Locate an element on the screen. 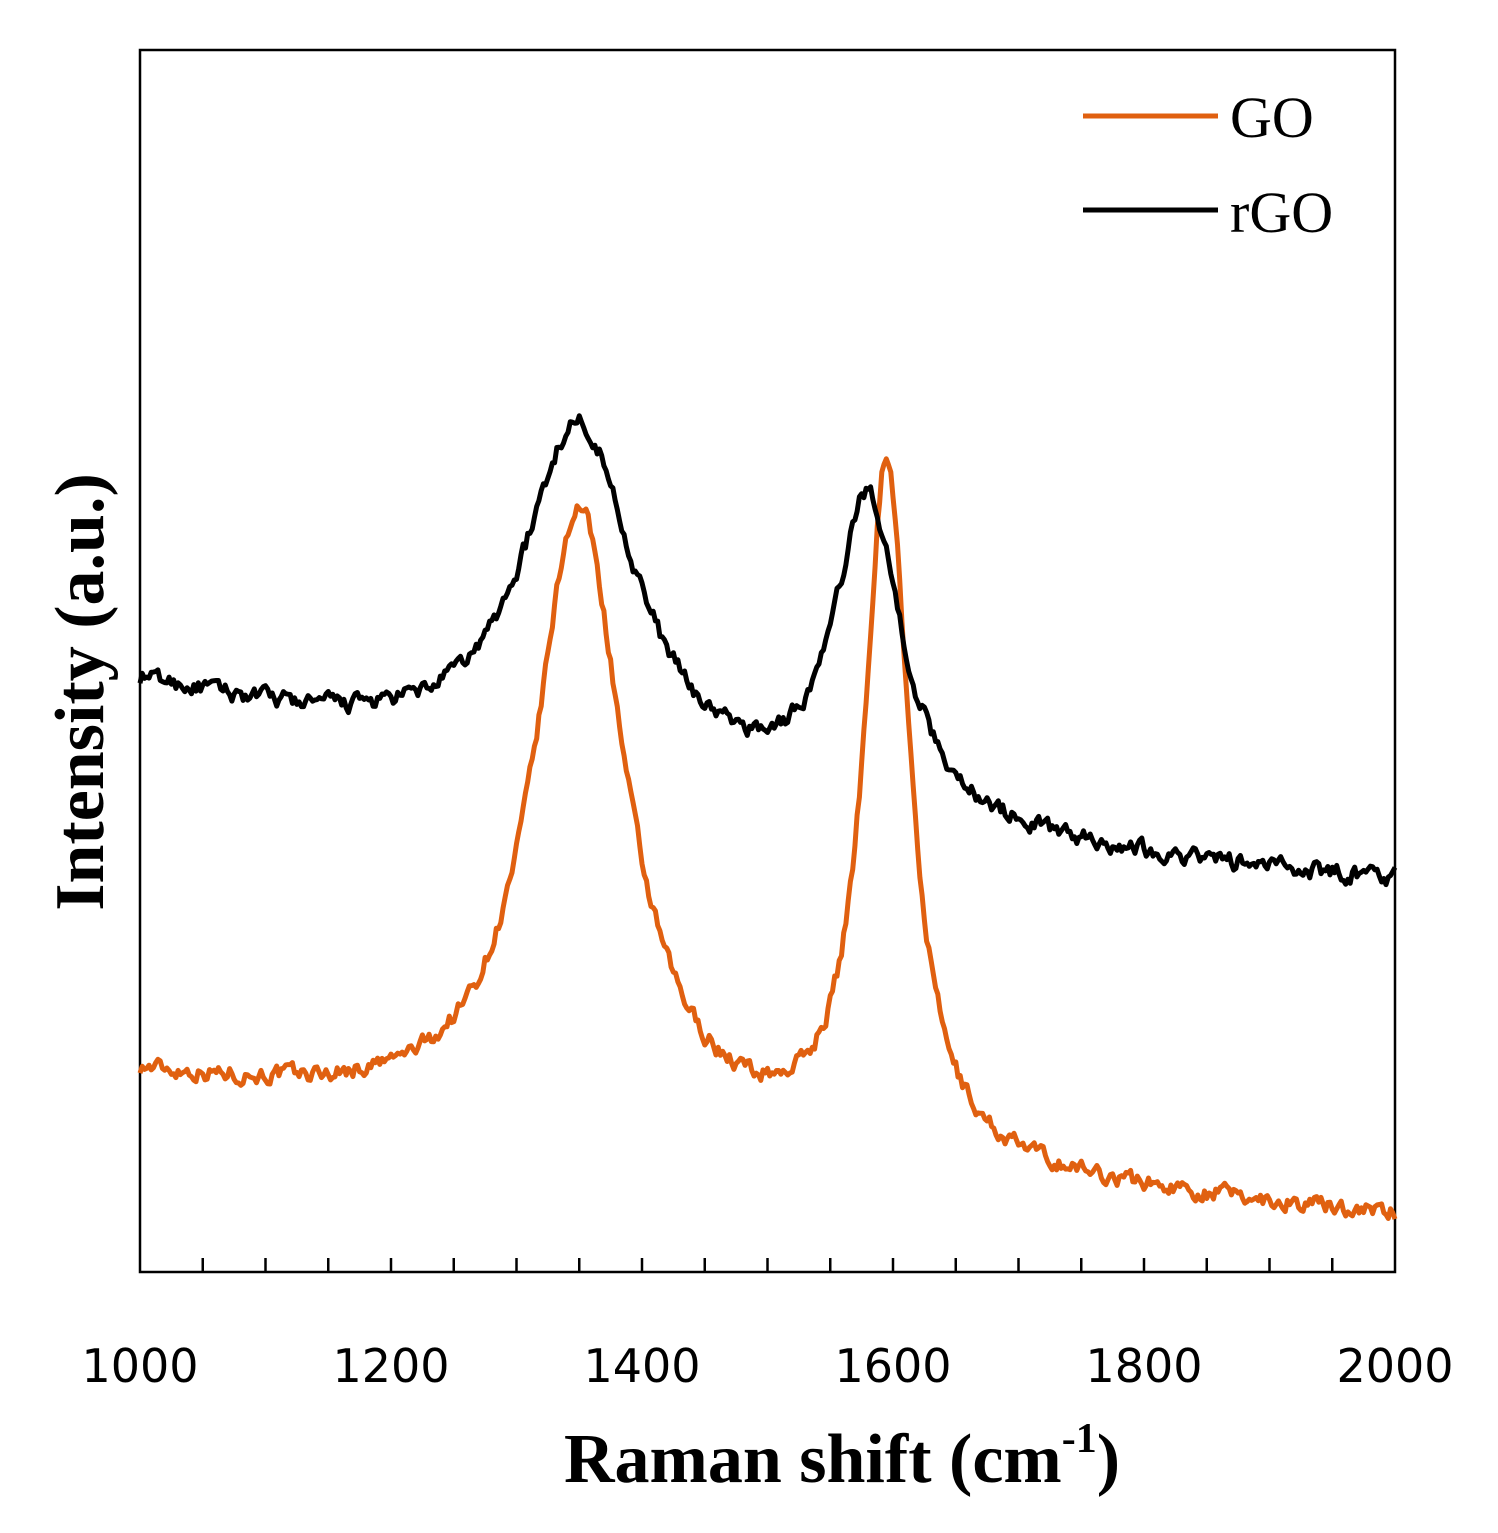 The image size is (1498, 1533). legend: GO rGO is located at coordinates (1208, 165).